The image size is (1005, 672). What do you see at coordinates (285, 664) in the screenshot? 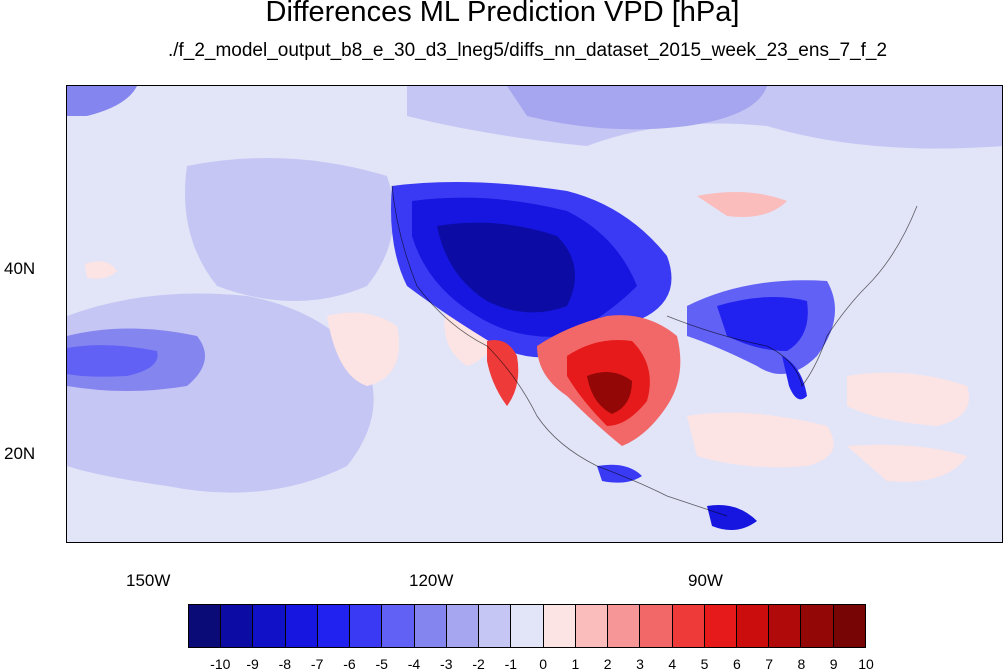
I see `colorbar-tick-label: -8` at bounding box center [285, 664].